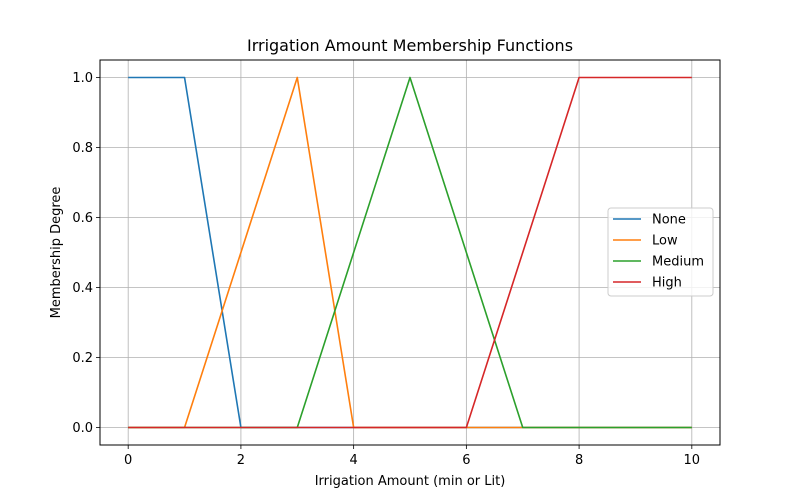  Describe the element at coordinates (412, 456) in the screenshot. I see `x-axis: 0 2 4 6 8 10` at that location.